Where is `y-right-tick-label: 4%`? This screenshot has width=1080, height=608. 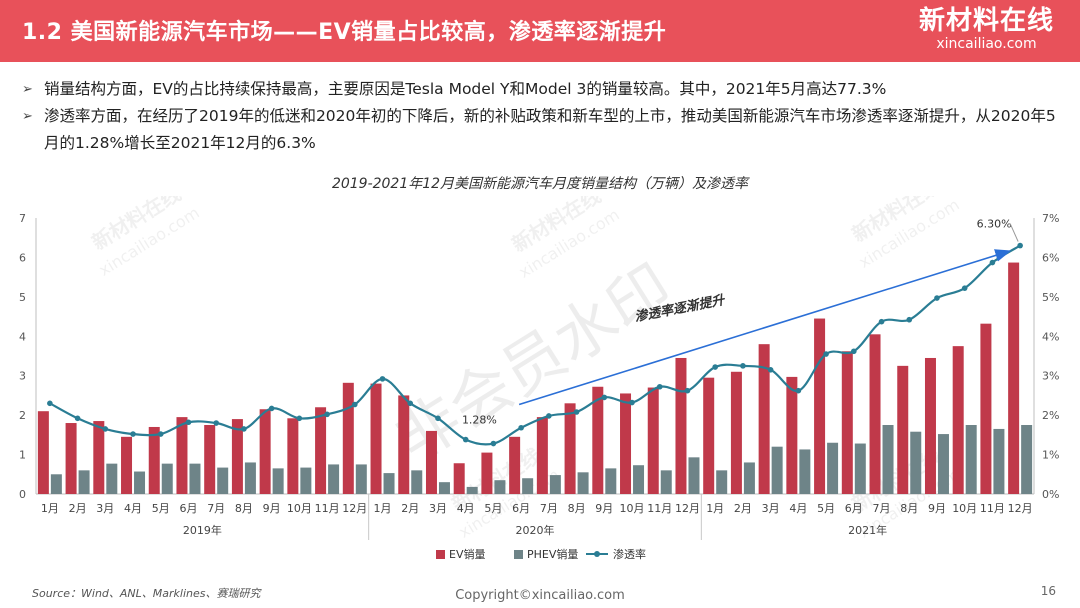
y-right-tick-label: 4% is located at coordinates (1050, 336).